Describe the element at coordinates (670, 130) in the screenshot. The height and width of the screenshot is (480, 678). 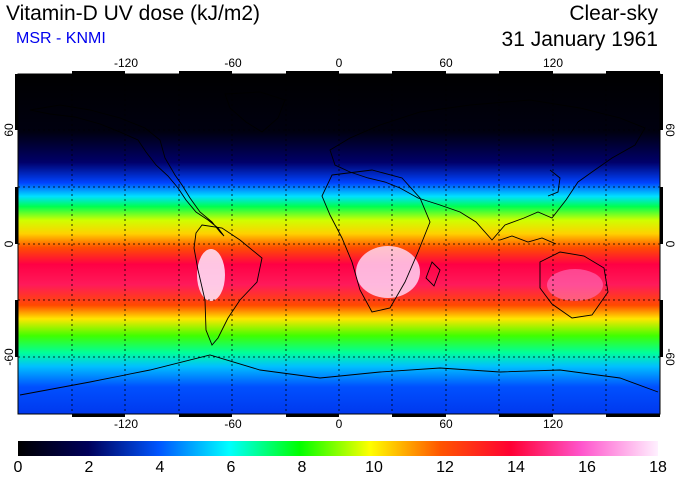
I see `lat-right-label: 60` at that location.